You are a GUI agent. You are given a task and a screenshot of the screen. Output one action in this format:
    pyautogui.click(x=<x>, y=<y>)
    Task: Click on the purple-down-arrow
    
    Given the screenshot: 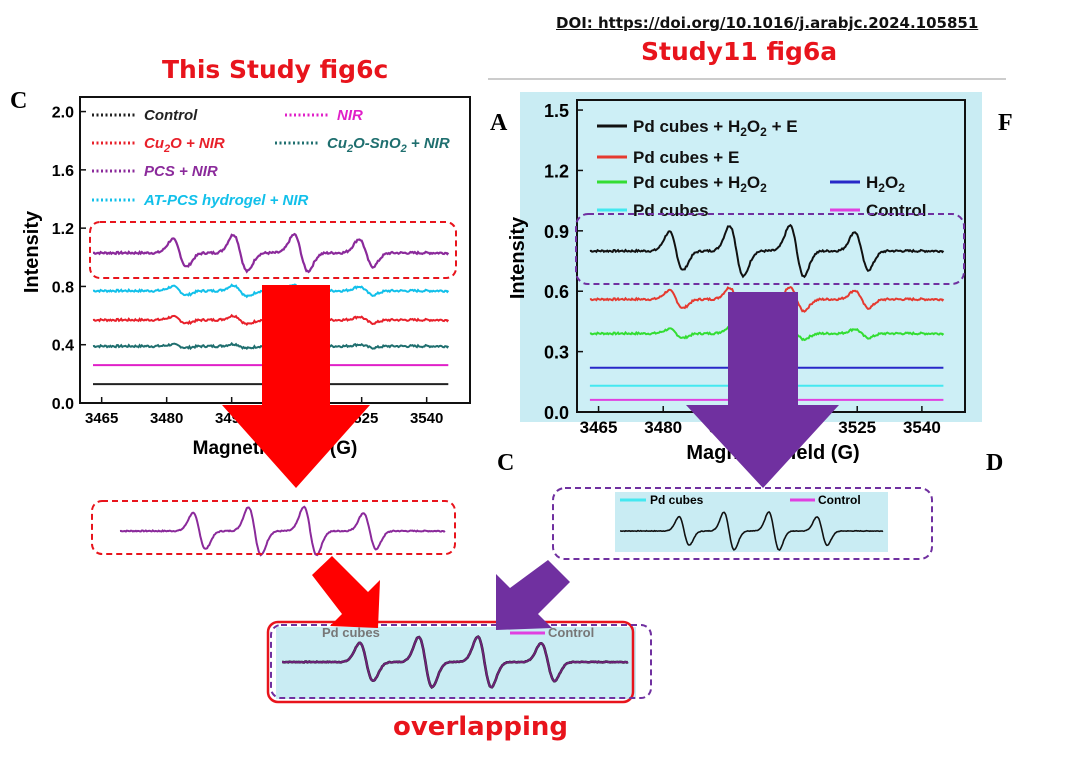 What is the action you would take?
    pyautogui.click(x=762, y=390)
    